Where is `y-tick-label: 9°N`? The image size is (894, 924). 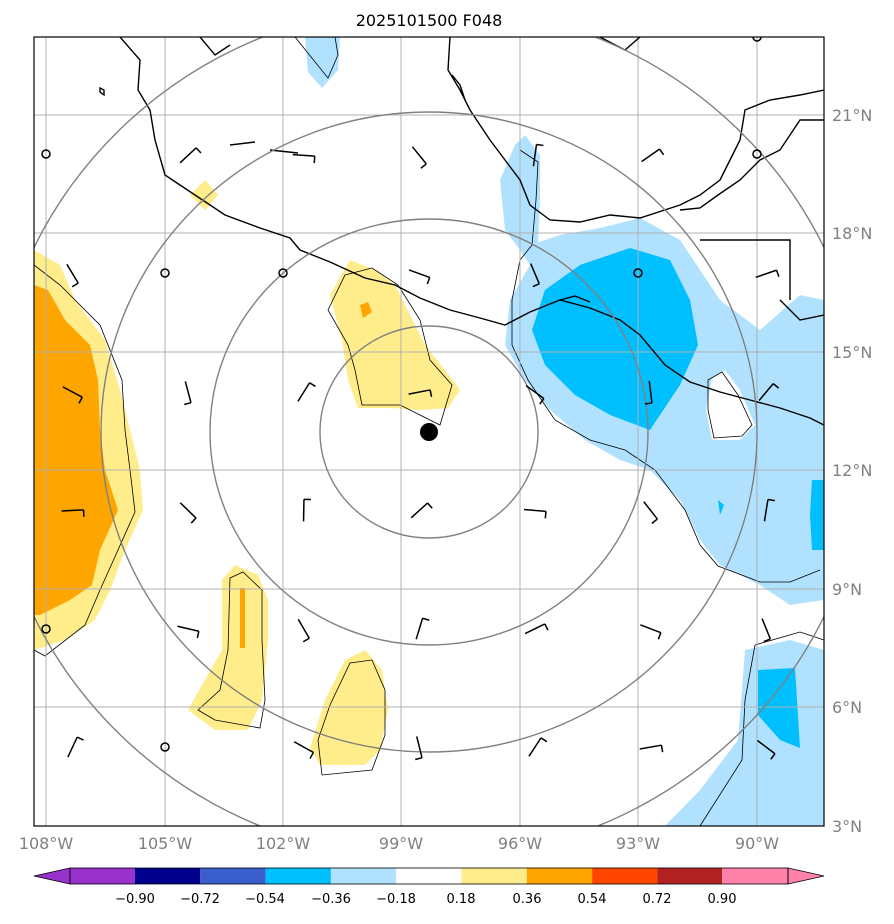
y-tick-label: 9°N is located at coordinates (847, 589).